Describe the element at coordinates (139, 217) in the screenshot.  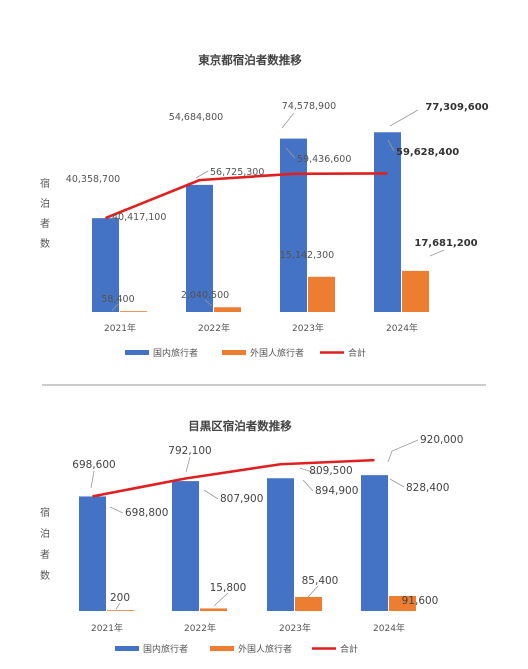
I see `chart1-data-label-total: 40,417,100` at that location.